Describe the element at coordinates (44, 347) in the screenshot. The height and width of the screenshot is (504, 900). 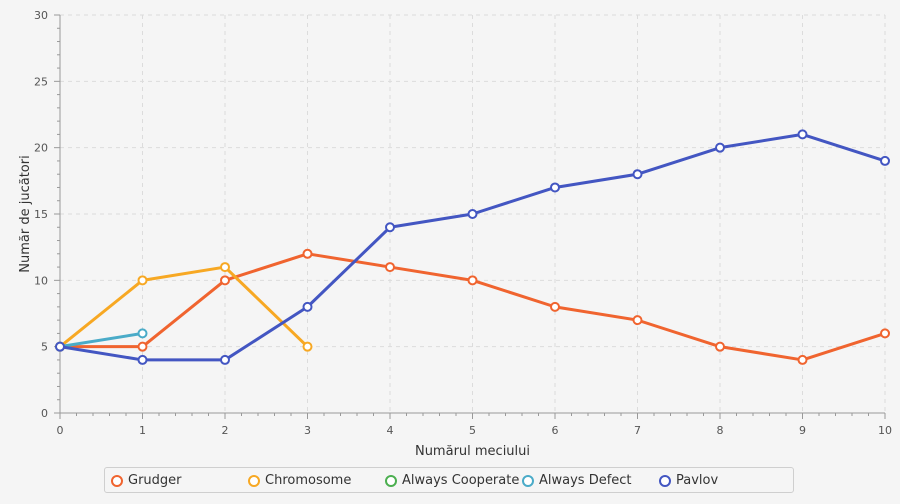
I see `y-tick-label: 5` at that location.